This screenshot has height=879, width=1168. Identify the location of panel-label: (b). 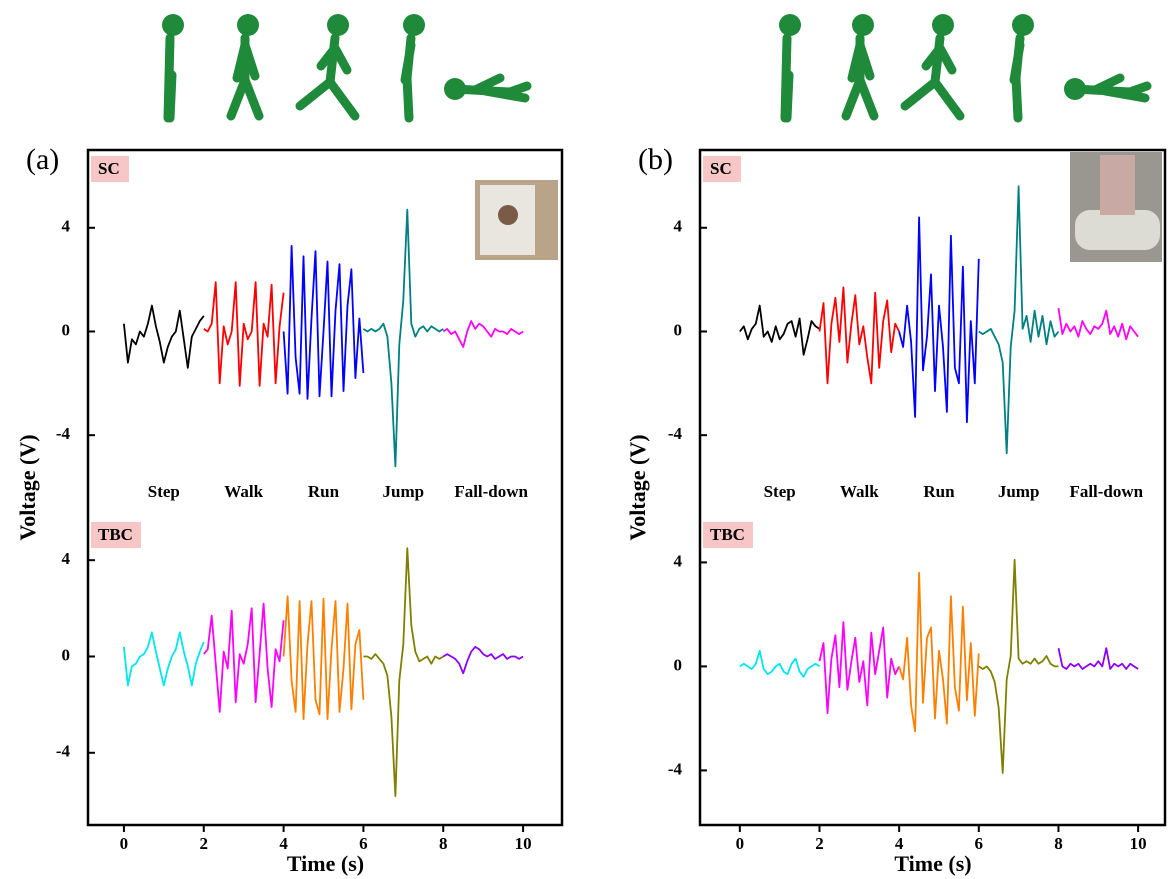
(655, 159).